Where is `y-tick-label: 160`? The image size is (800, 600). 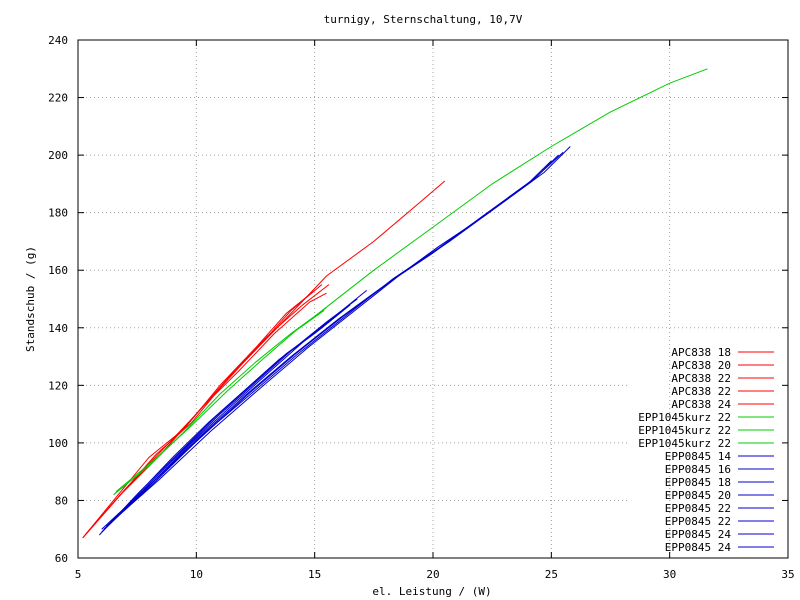
y-tick-label: 160 is located at coordinates (58, 270).